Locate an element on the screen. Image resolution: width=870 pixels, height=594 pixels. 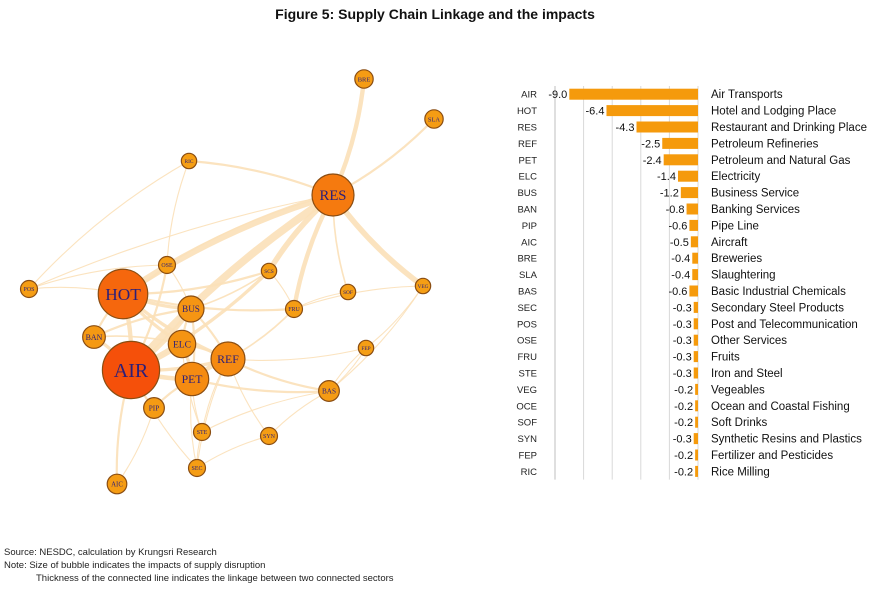
node-hot: HOT is located at coordinates (123, 294).